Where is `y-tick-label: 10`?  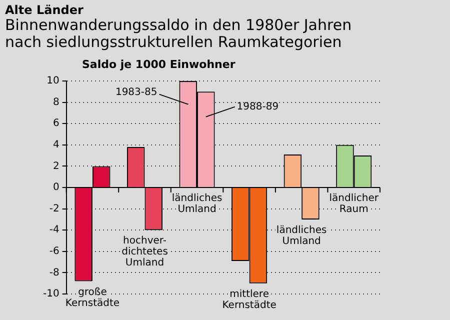
y-tick-label: 10 is located at coordinates (53, 81).